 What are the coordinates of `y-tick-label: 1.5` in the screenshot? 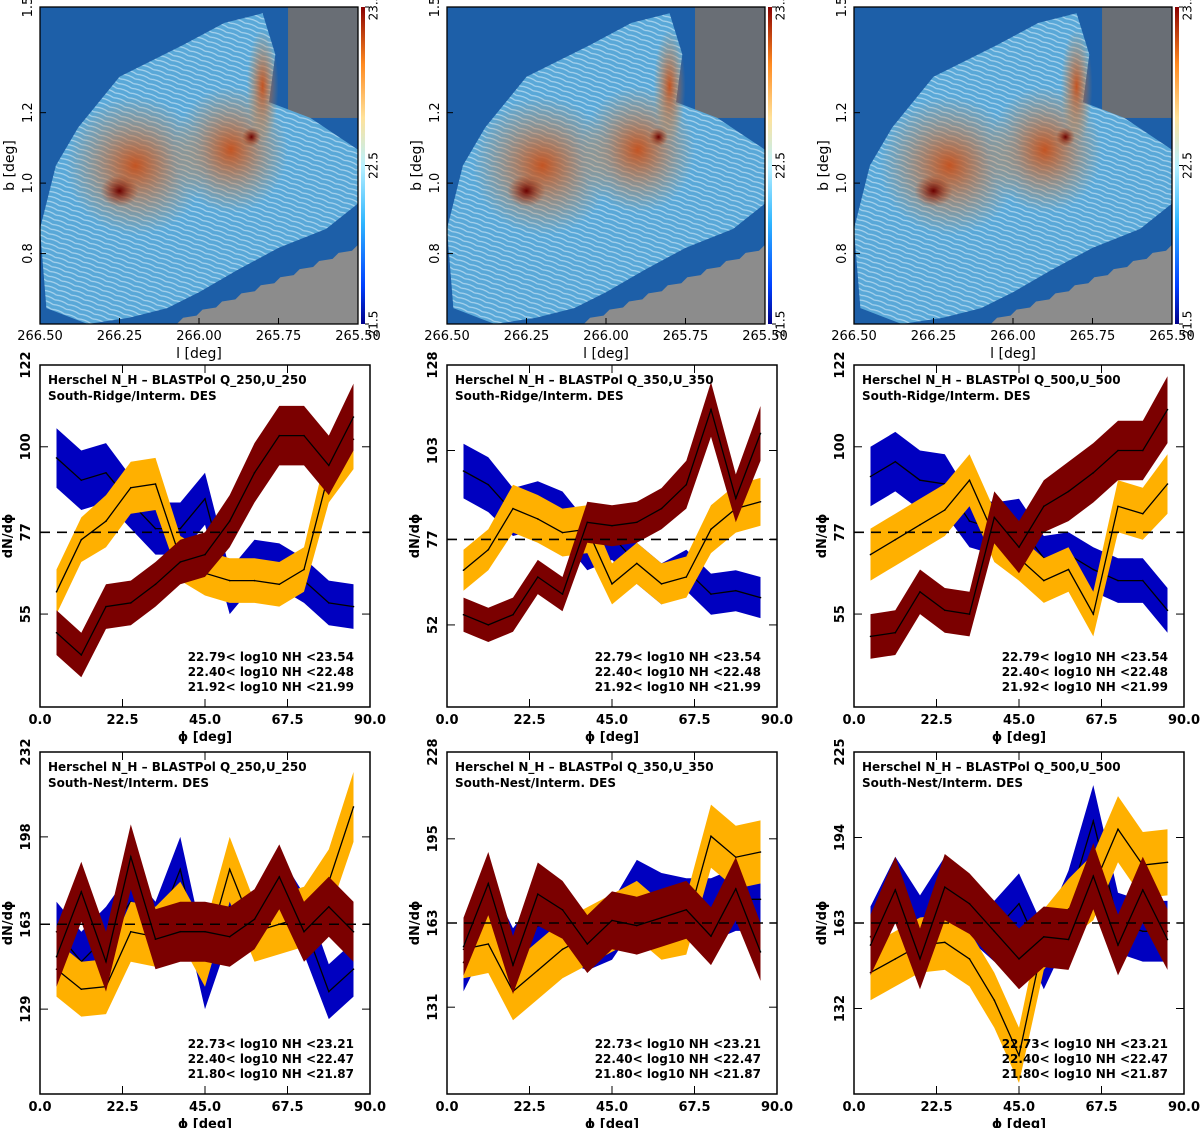 It's located at (28, 8).